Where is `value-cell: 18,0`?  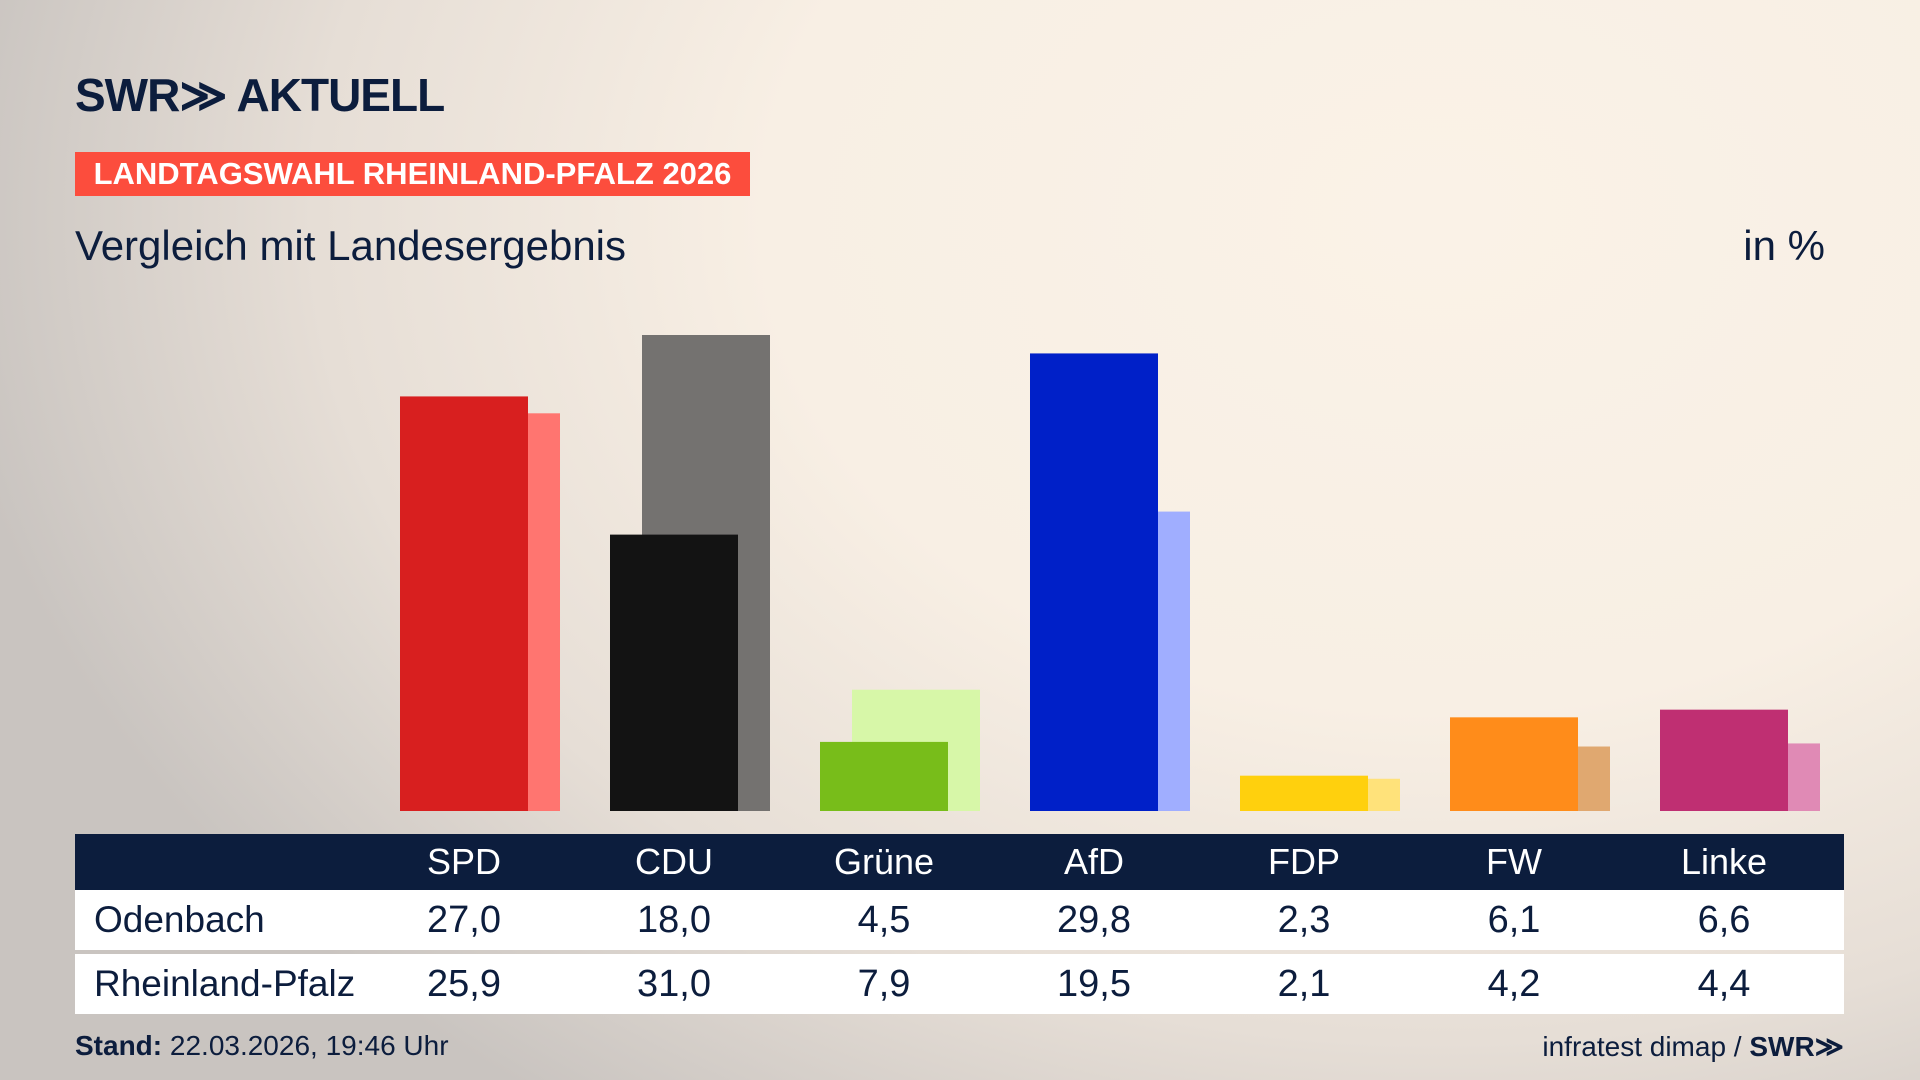 value-cell: 18,0 is located at coordinates (674, 920).